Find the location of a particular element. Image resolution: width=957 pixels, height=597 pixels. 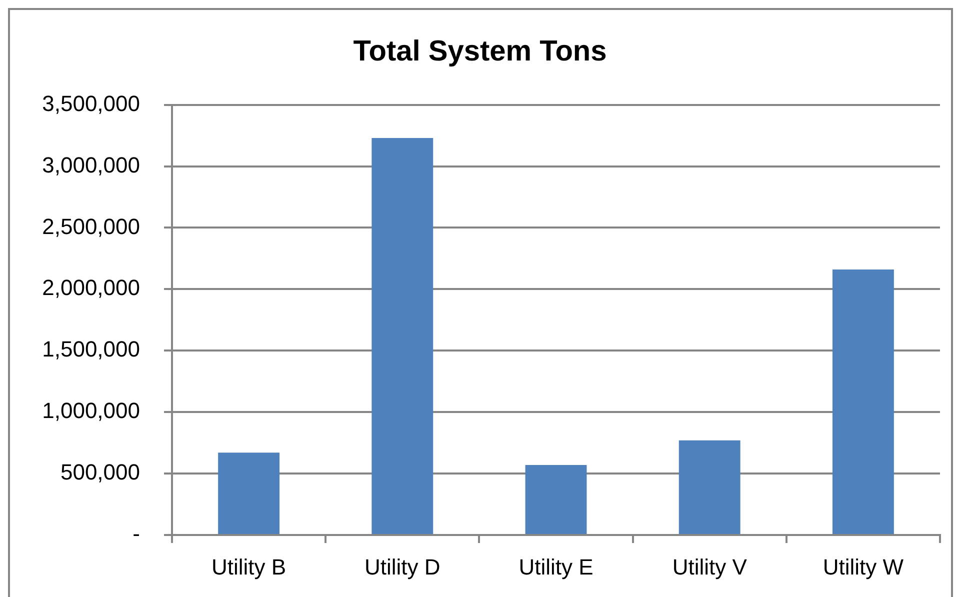

y-tick-label: 2,000,000 is located at coordinates (91, 287).